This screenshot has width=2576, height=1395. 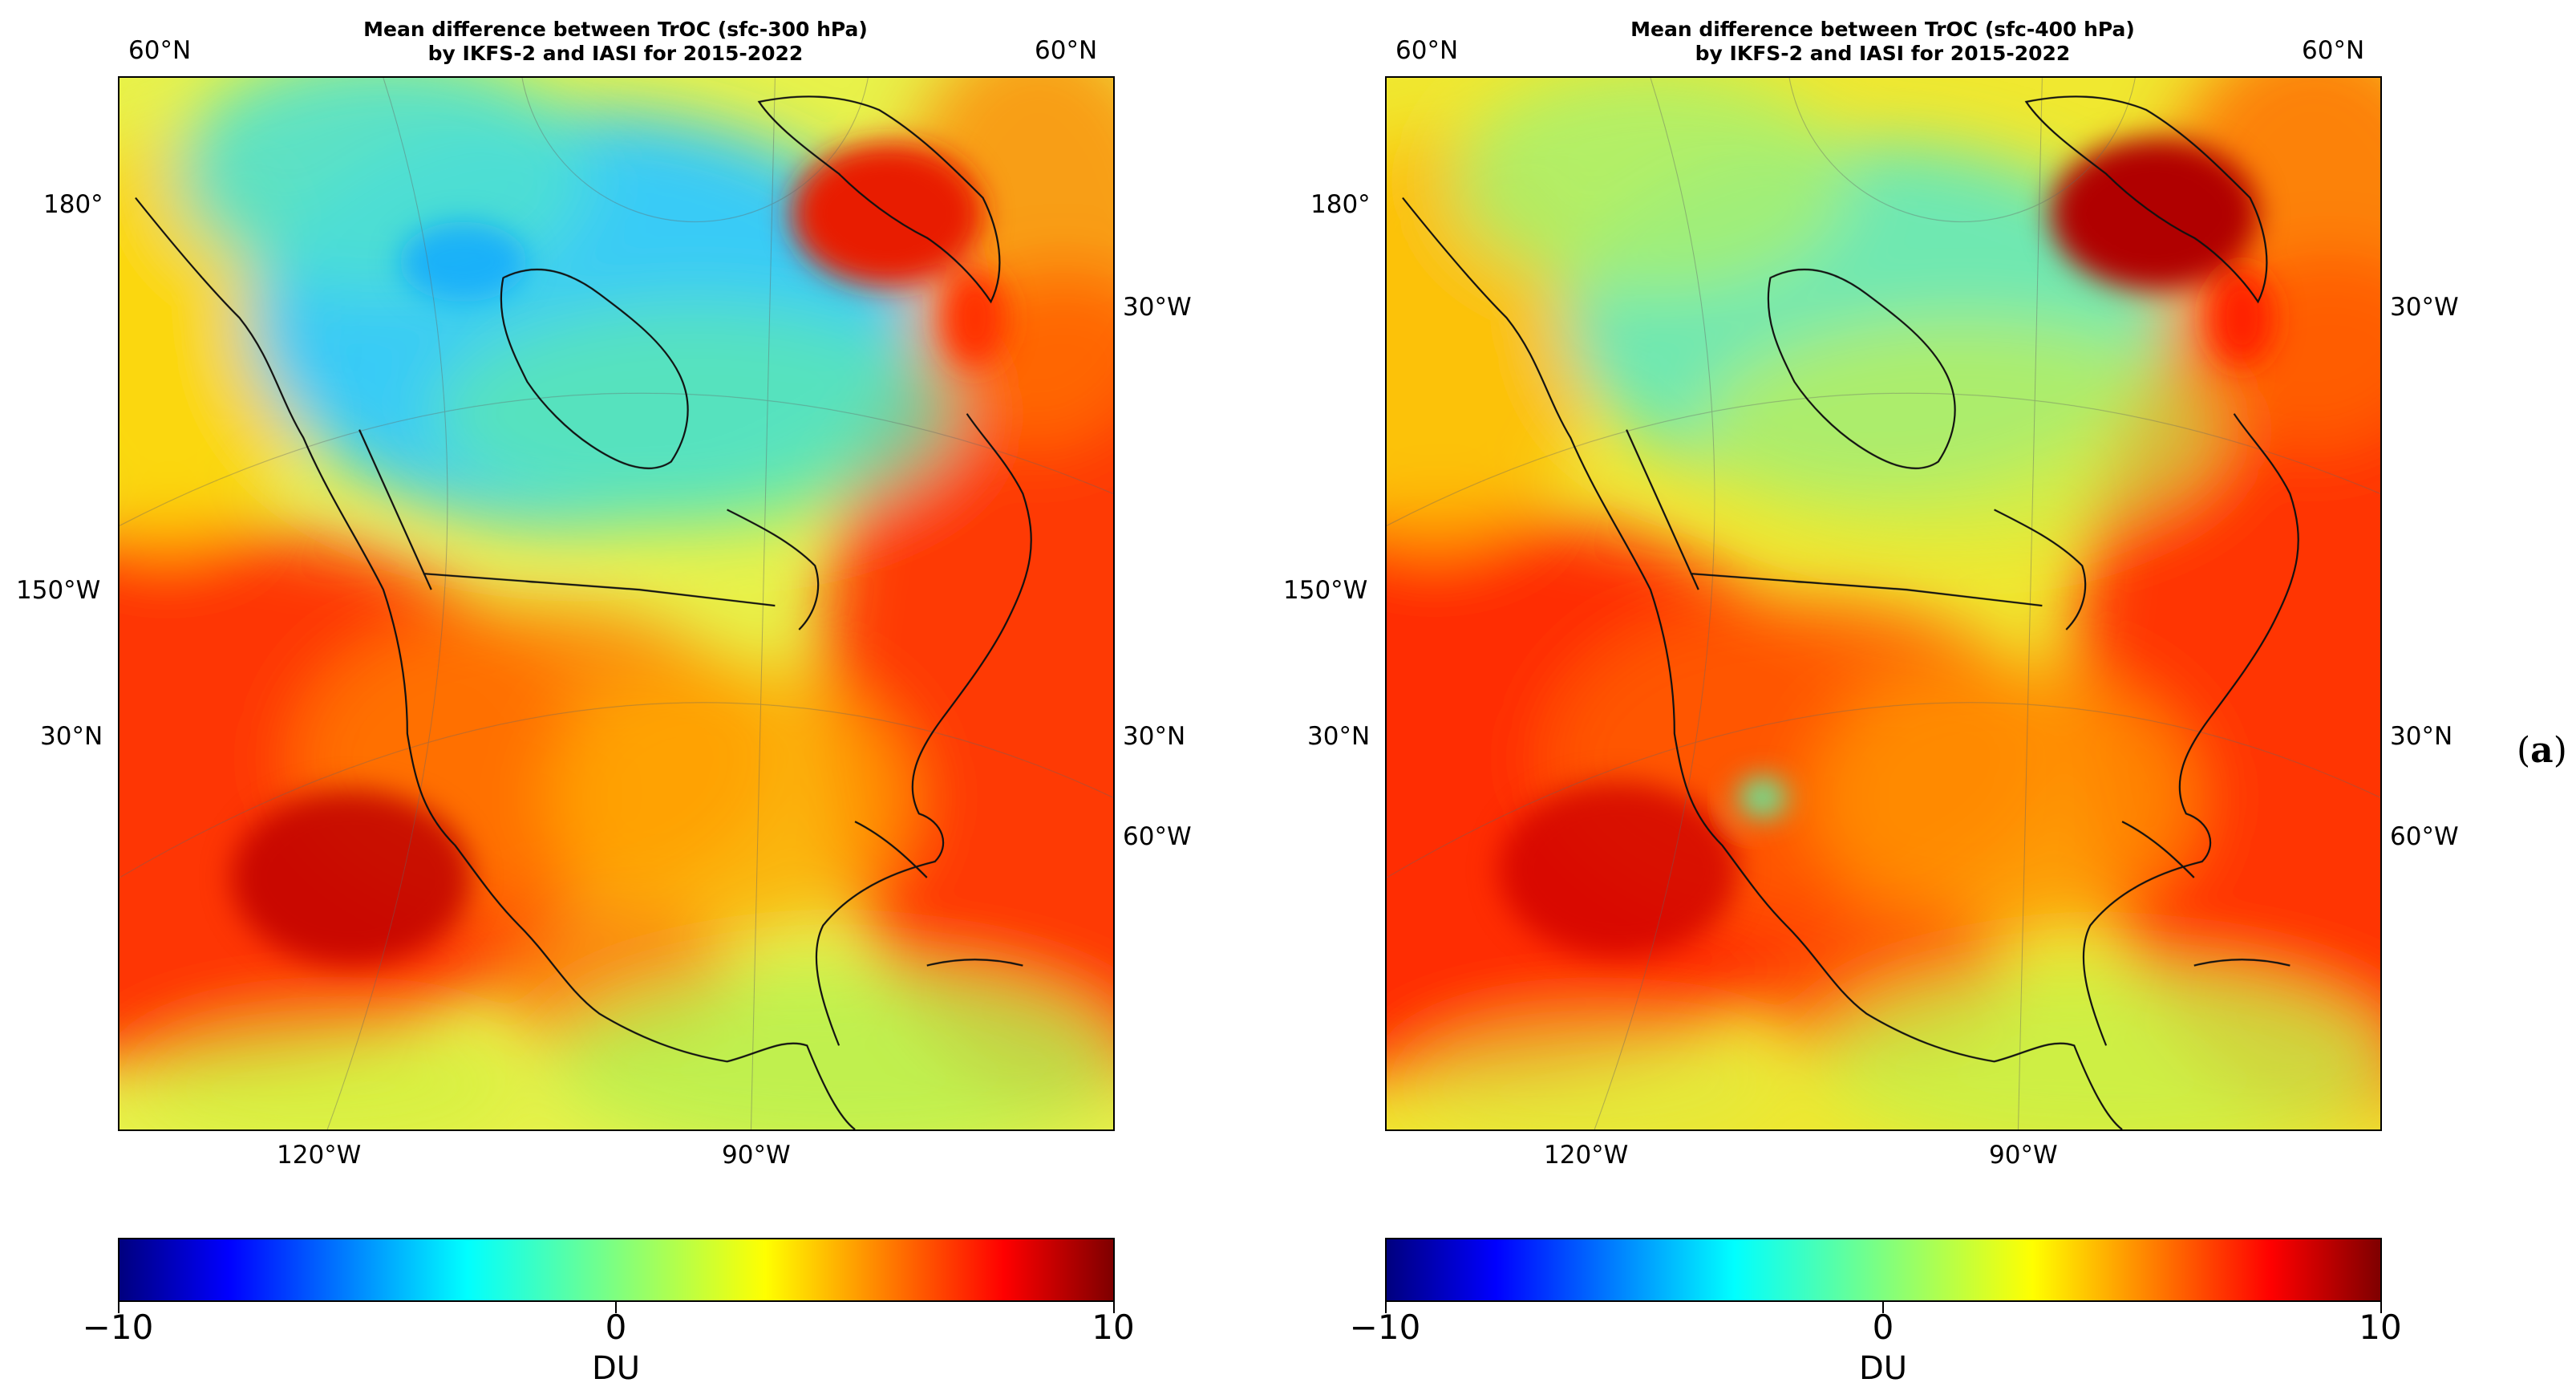 What do you see at coordinates (2542, 751) in the screenshot?
I see `panel-letter: (a)` at bounding box center [2542, 751].